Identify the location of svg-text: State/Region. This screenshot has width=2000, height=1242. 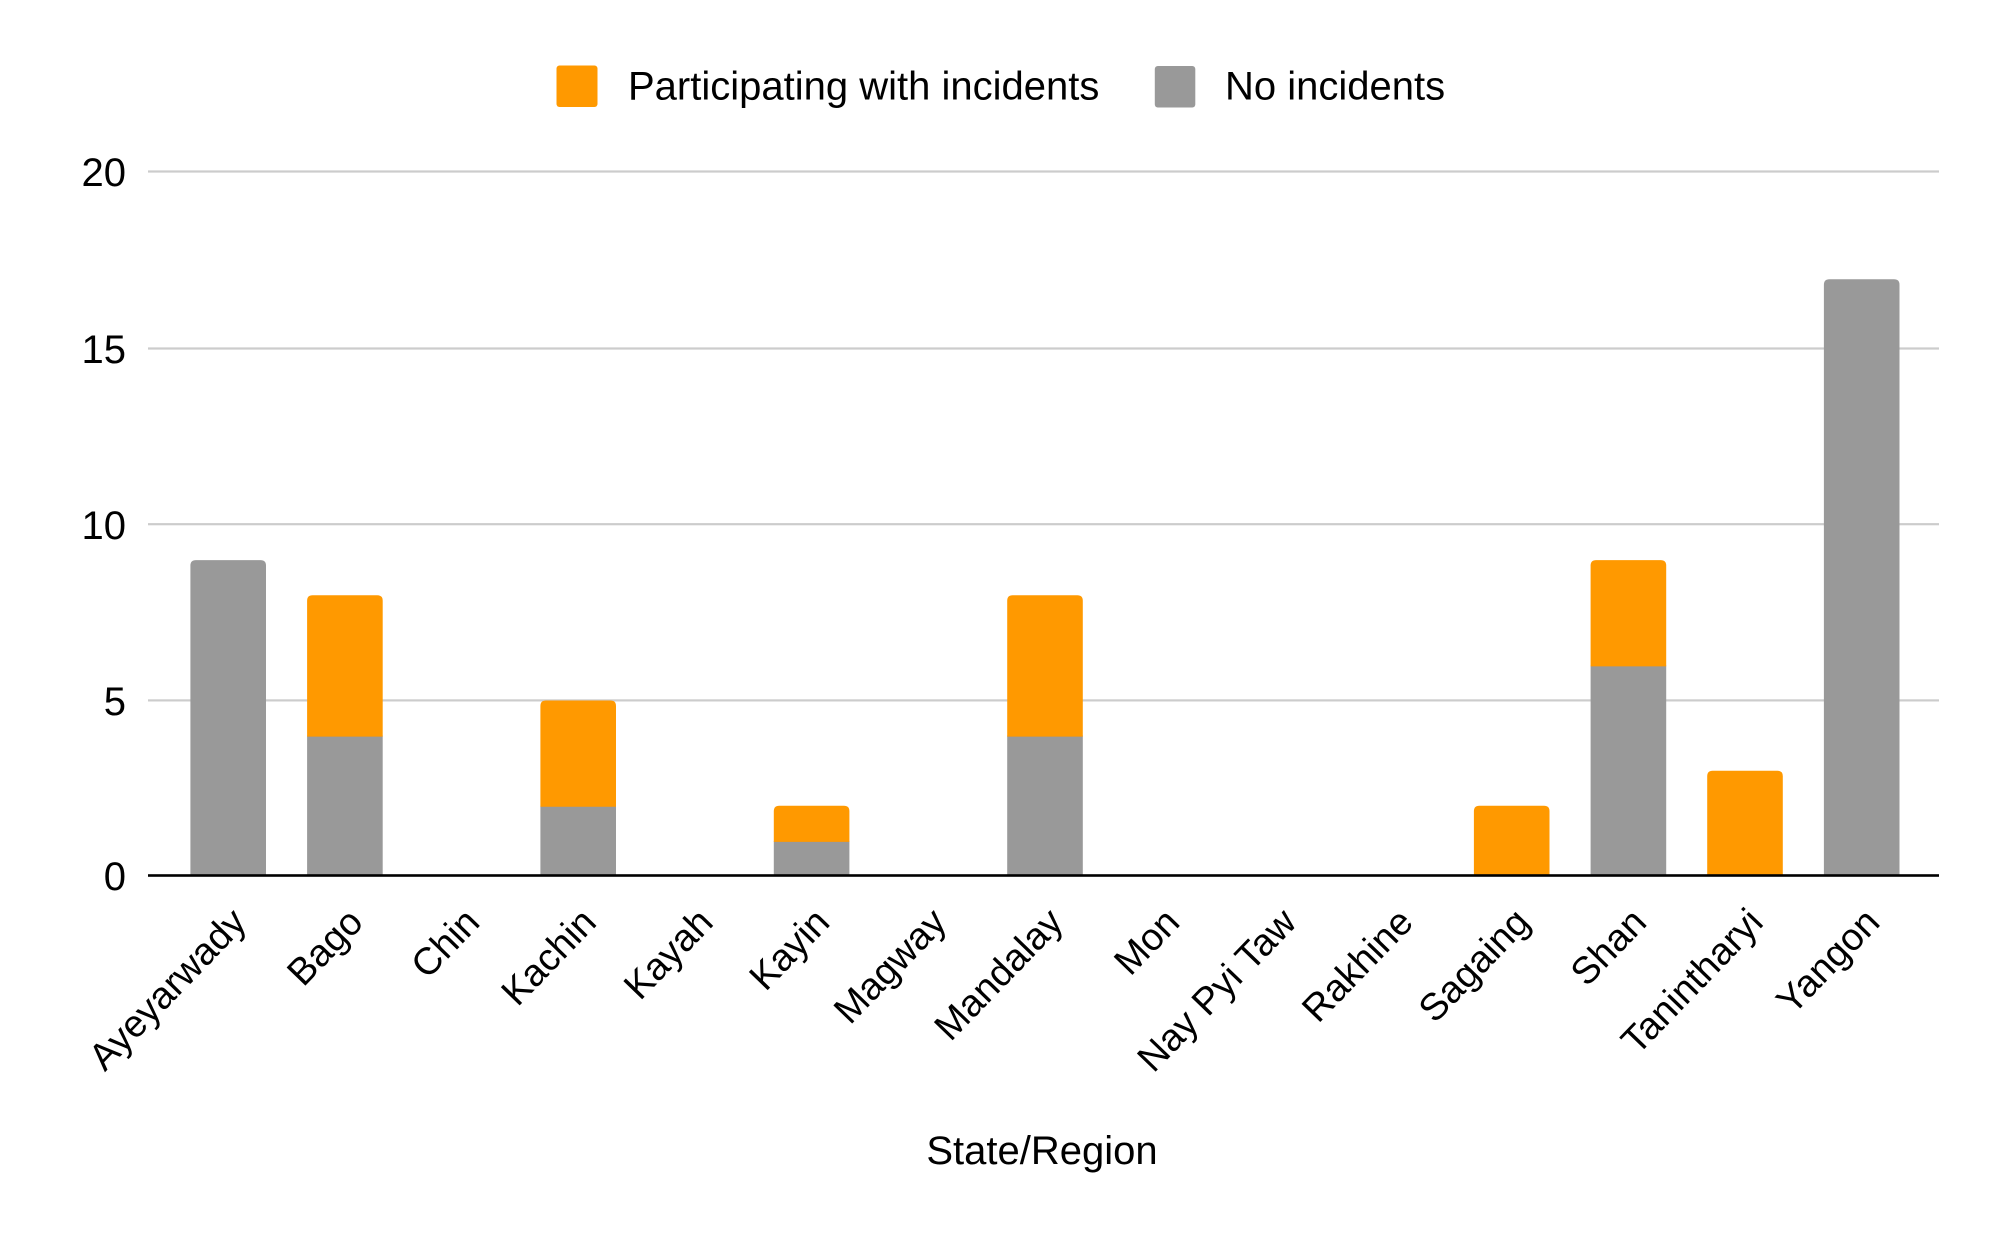
(1041, 1151).